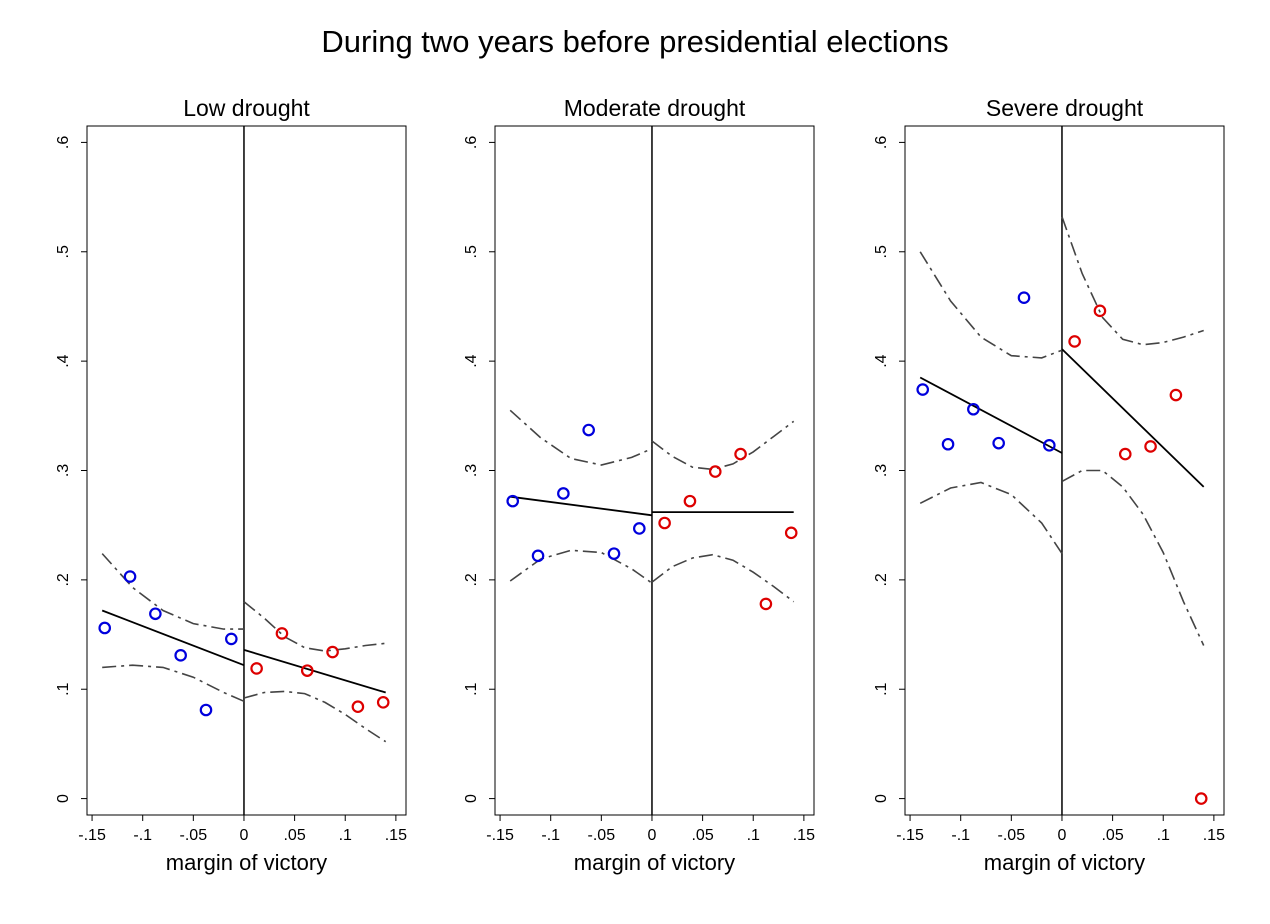 This screenshot has width=1270, height=924. I want to click on panel-title: Moderate drought, so click(655, 108).